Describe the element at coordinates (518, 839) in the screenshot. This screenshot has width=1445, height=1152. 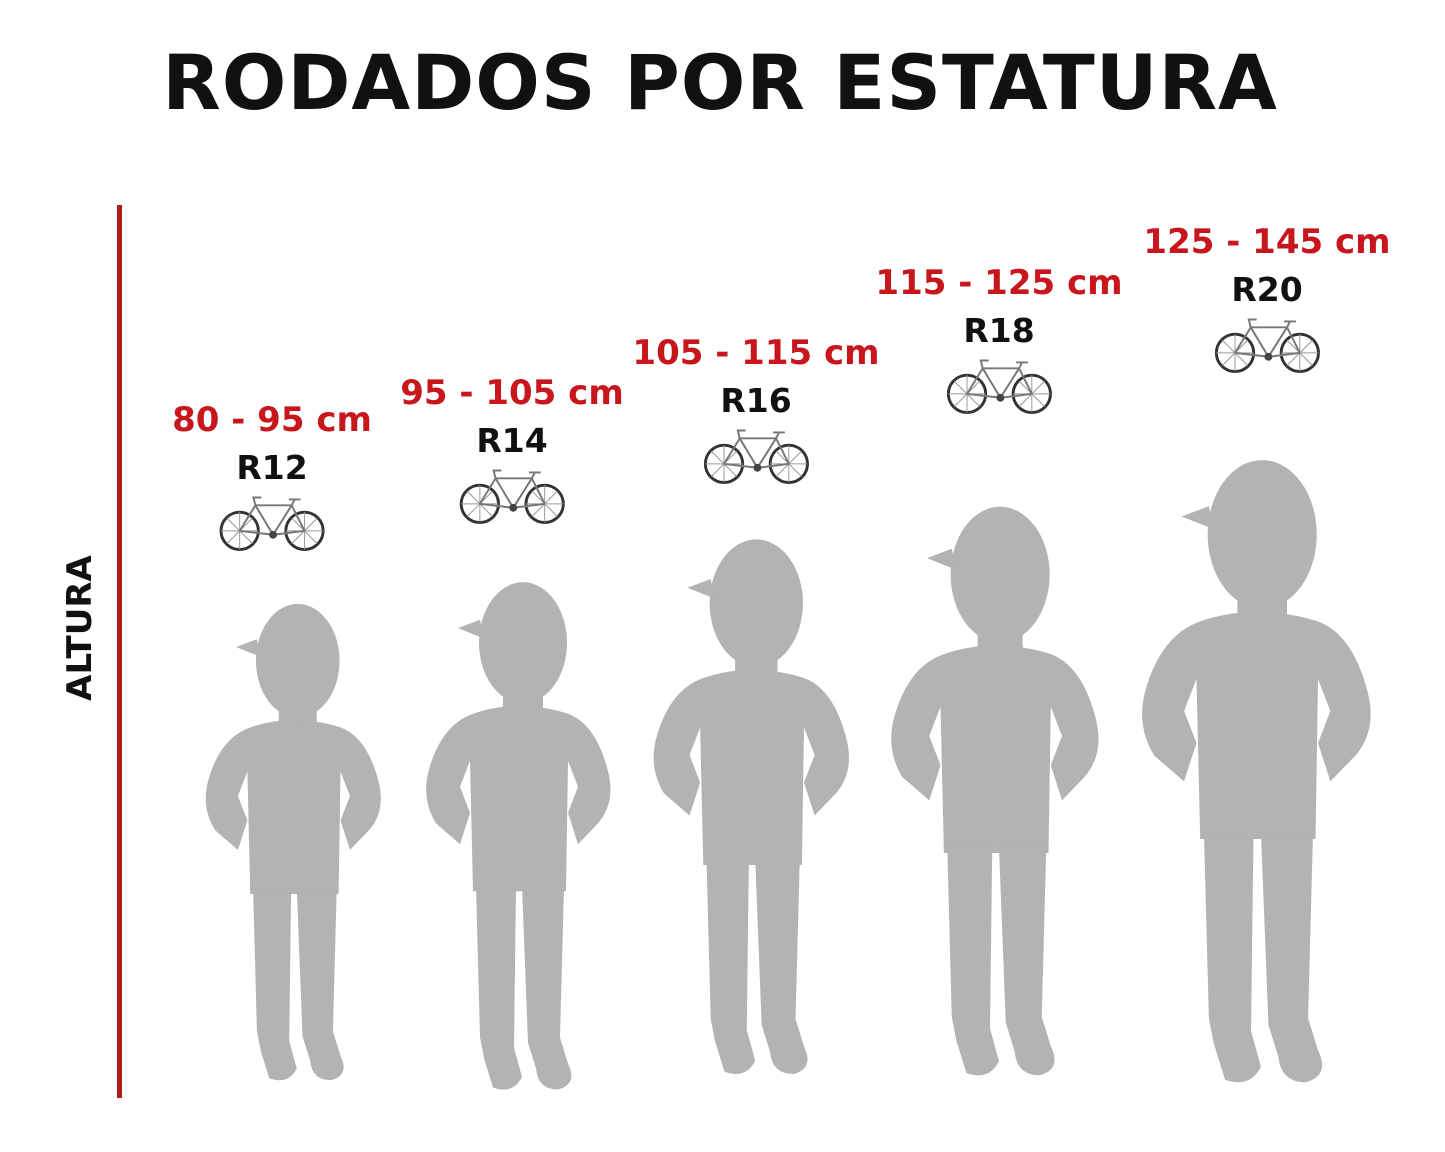
I see `child-silhouette-r14` at that location.